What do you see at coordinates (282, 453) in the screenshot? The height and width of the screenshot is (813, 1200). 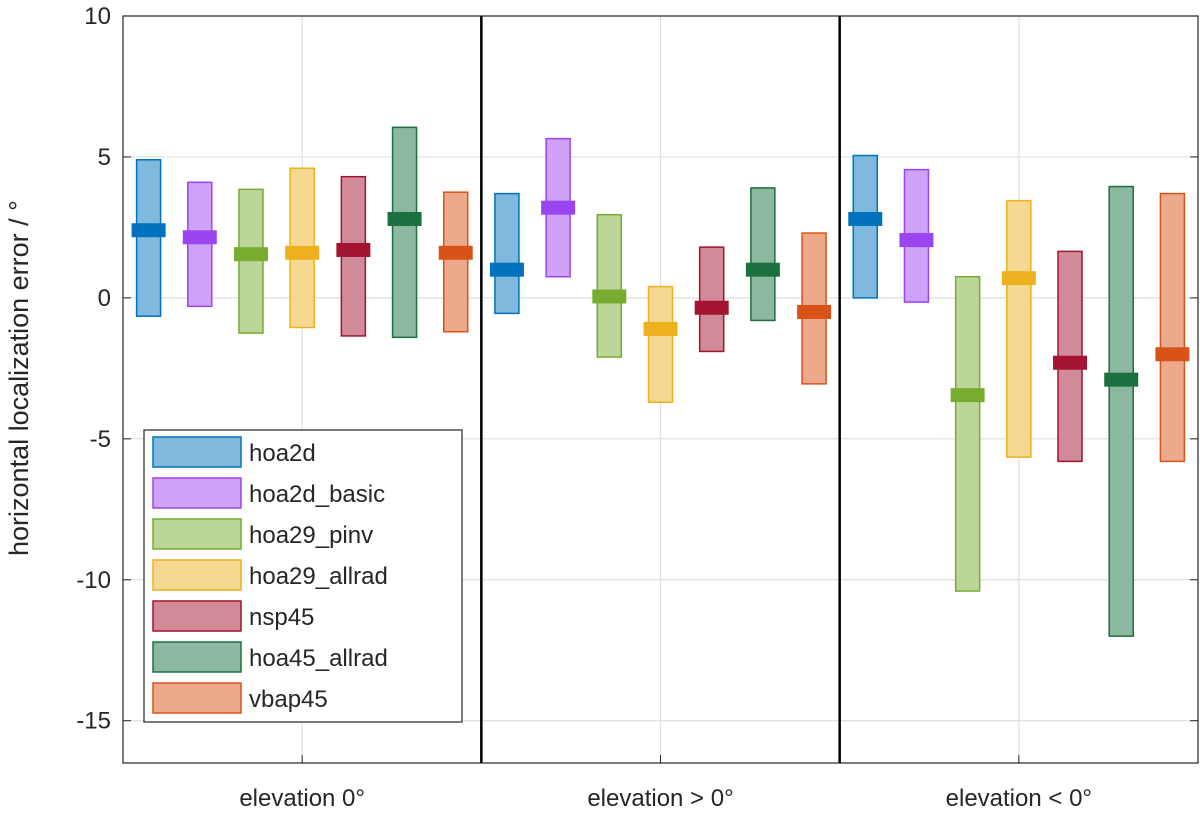 I see `legend-label-hoa2d: hoa2d` at bounding box center [282, 453].